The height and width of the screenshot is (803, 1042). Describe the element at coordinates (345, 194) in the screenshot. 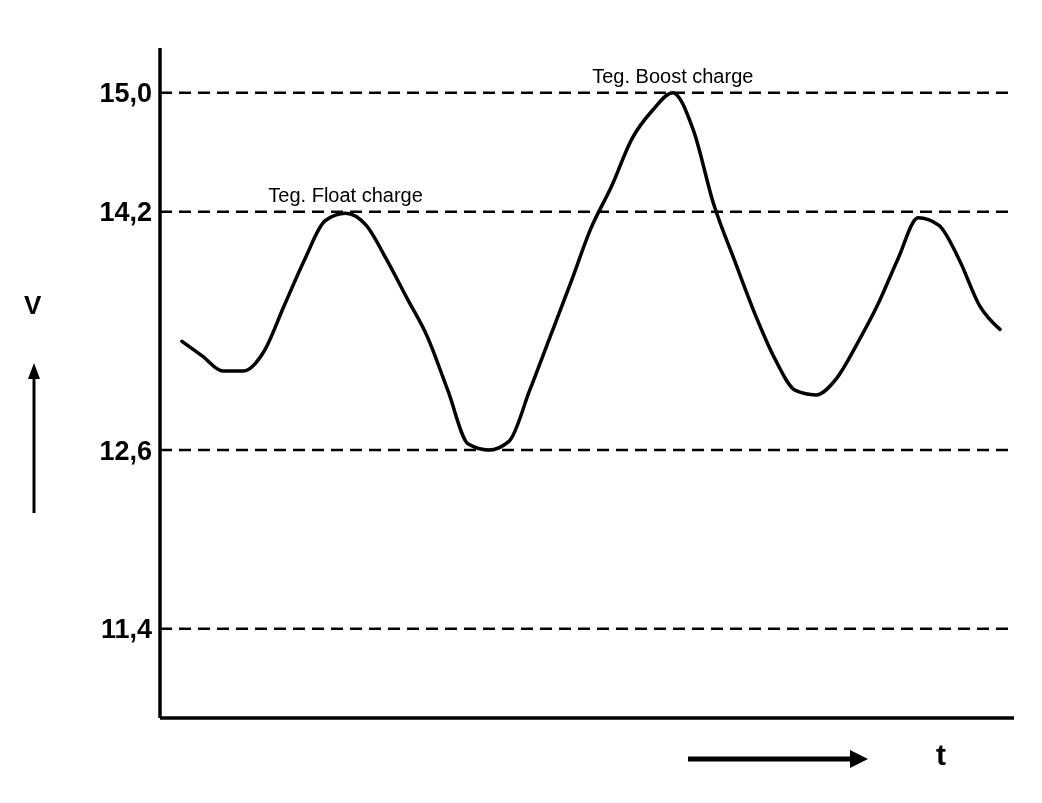

I see `ref-line-label: Teg. Float charge` at that location.